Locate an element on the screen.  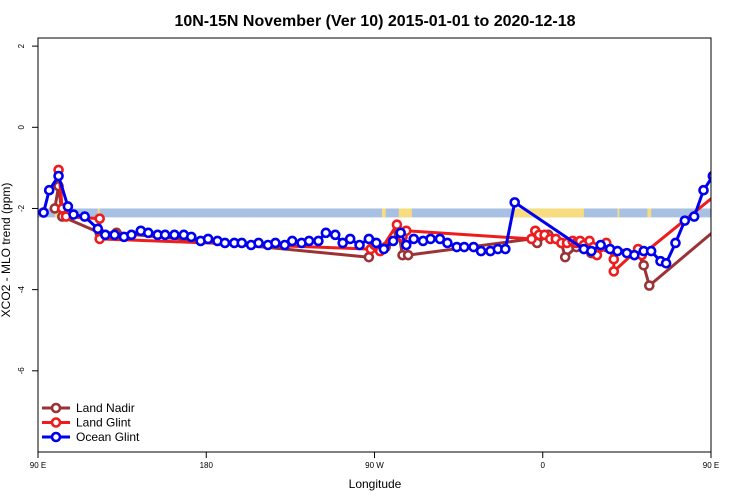
y-tick-label: -6 is located at coordinates (21, 371).